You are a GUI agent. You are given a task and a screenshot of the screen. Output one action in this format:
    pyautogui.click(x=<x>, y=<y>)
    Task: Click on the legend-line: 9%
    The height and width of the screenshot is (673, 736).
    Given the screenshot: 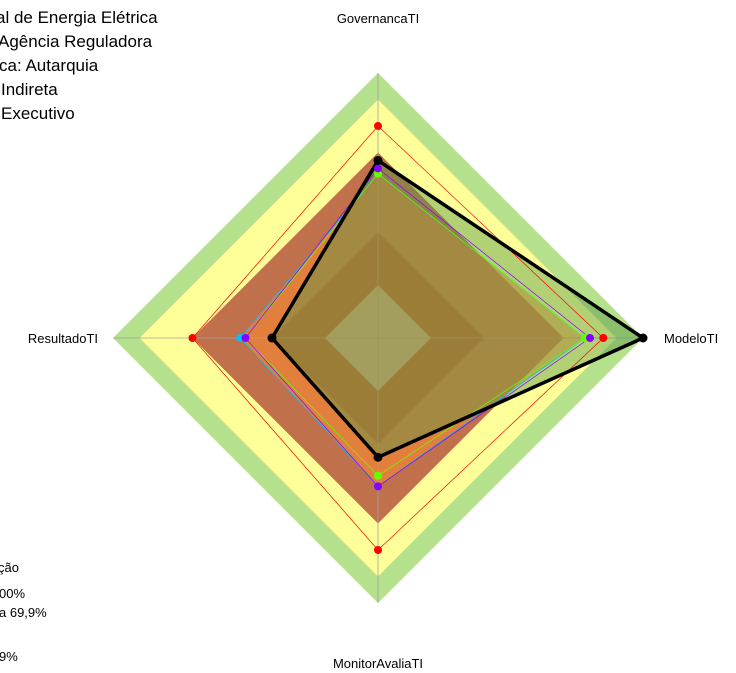 What is the action you would take?
    pyautogui.click(x=9, y=656)
    